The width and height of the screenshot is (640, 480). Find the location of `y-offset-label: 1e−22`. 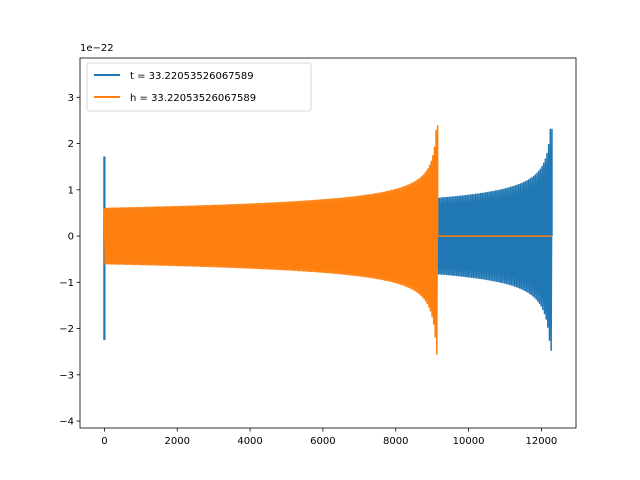

y-offset-label: 1e−22 is located at coordinates (97, 48).